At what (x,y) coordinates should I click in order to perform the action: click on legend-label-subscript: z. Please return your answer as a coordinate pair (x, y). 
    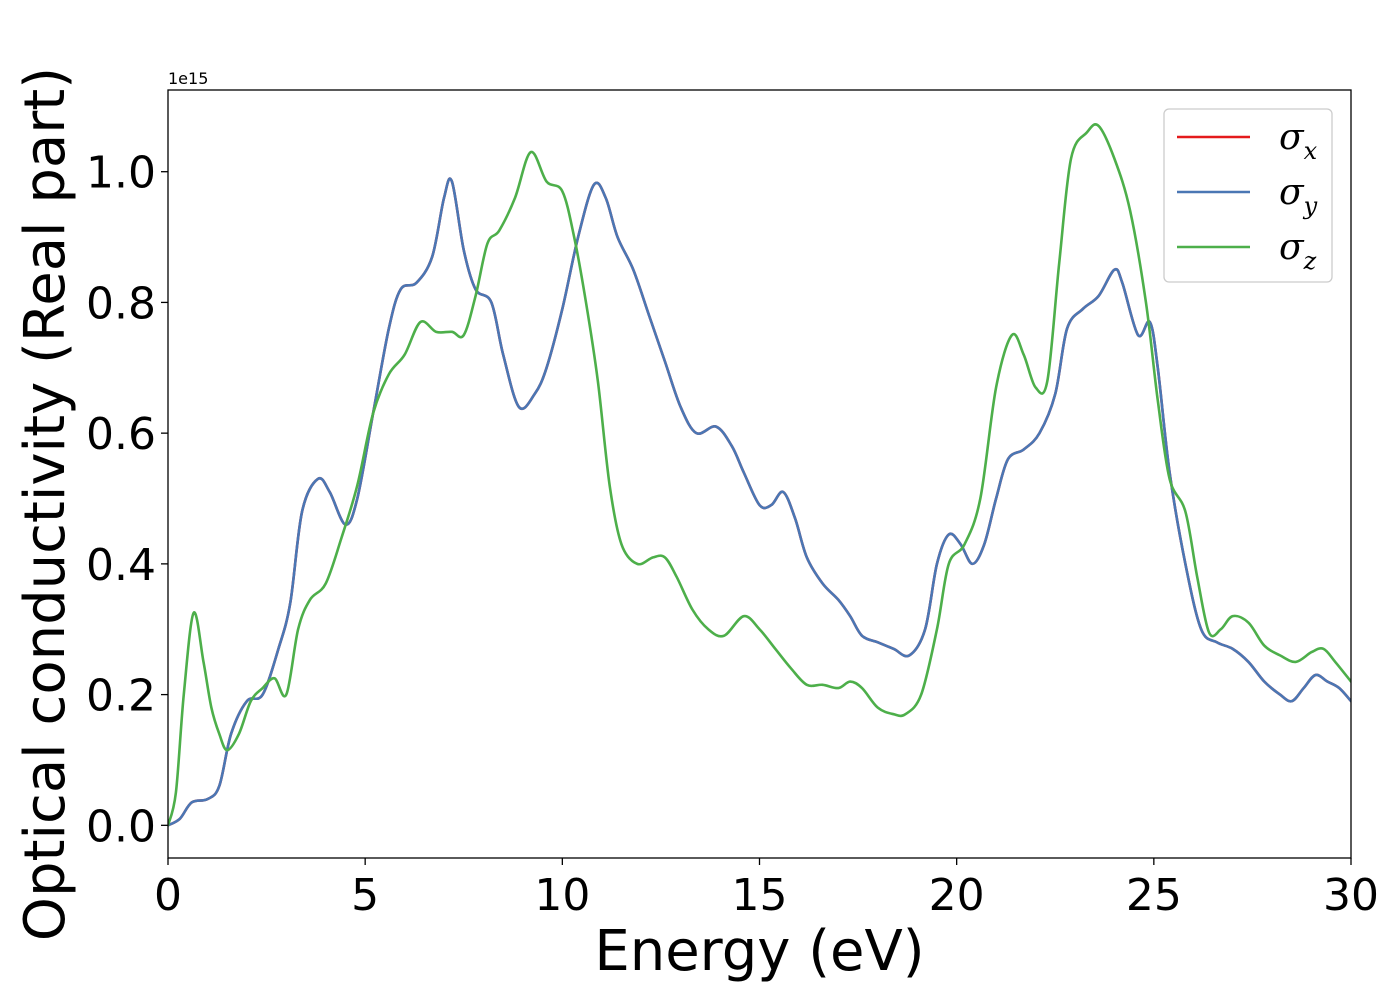
    Looking at the image, I should click on (1310, 261).